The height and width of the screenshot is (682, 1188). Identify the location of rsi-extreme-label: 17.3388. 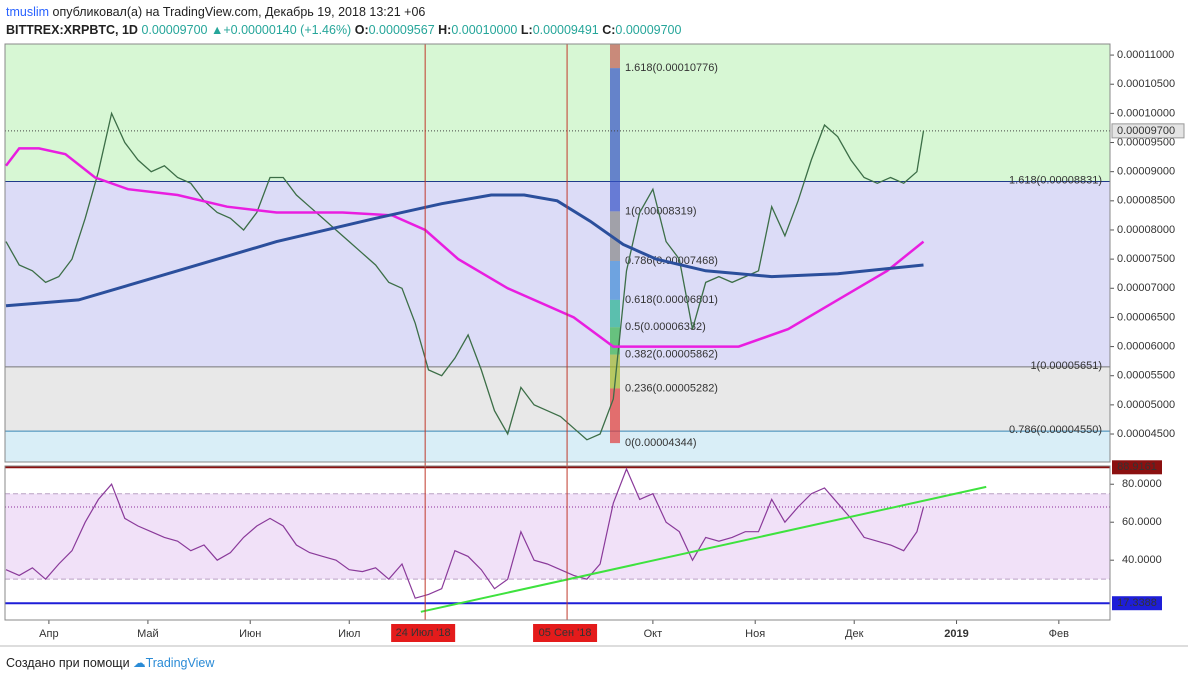
(1137, 603).